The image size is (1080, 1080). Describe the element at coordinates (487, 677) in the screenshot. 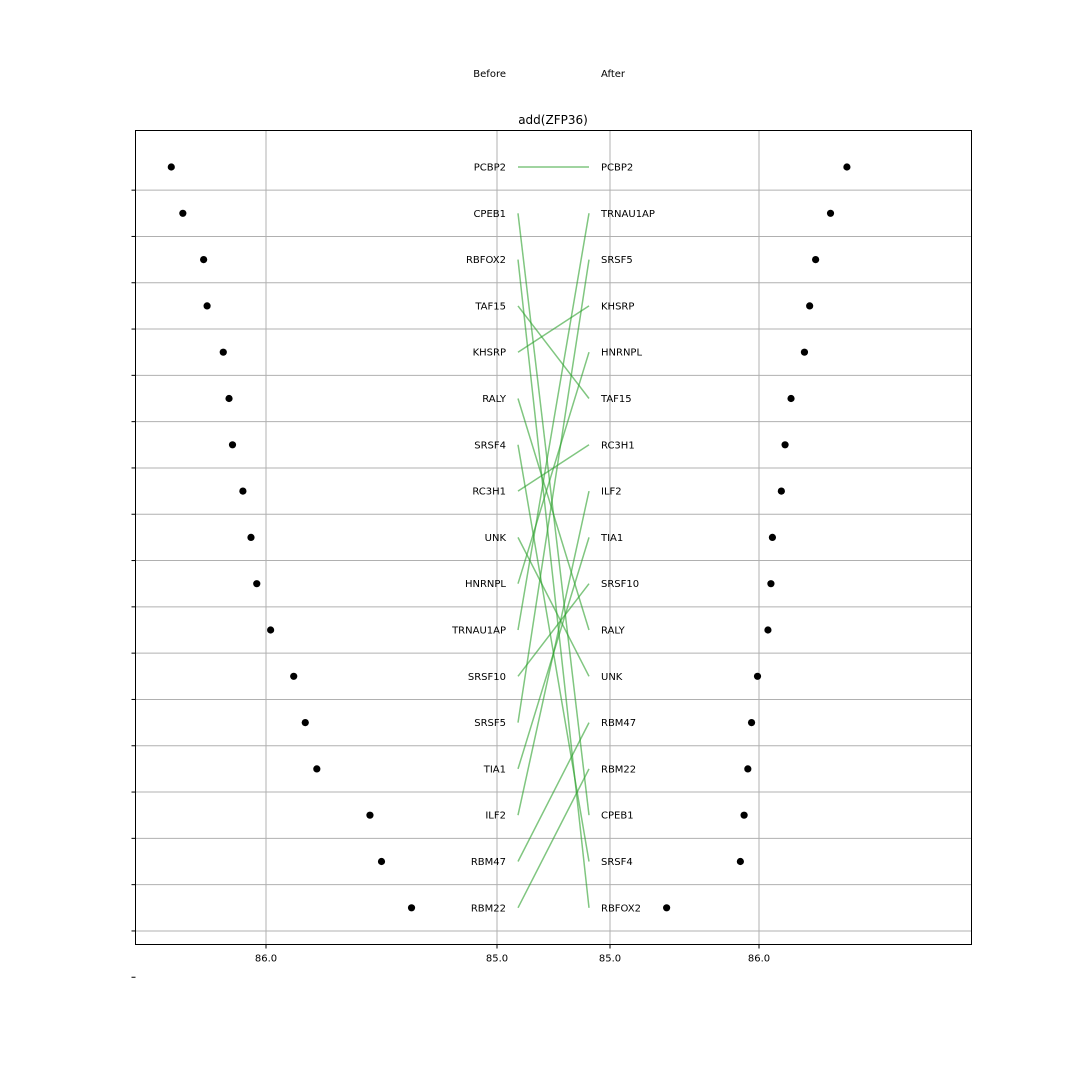

I see `before-label-srsf10: SRSF10` at that location.